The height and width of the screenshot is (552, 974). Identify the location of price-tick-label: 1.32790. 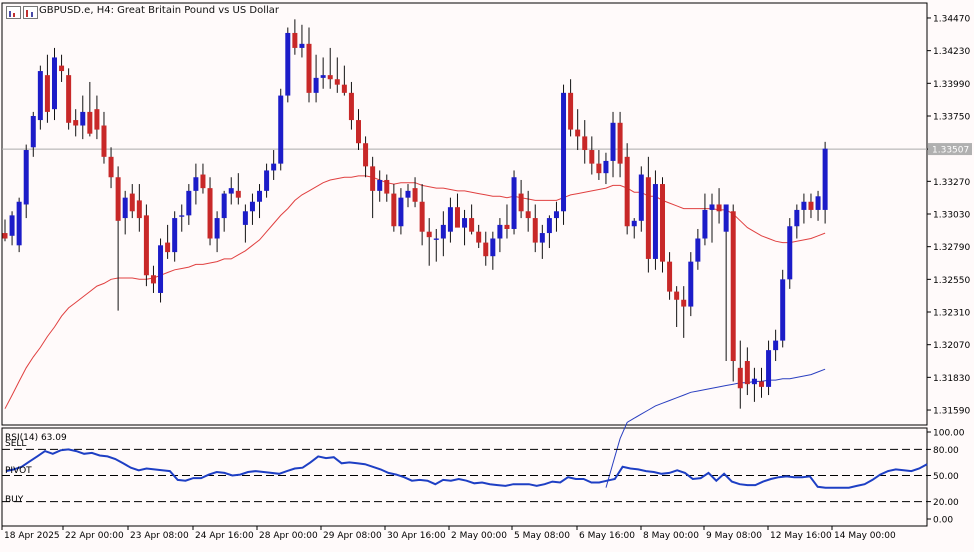
(951, 248).